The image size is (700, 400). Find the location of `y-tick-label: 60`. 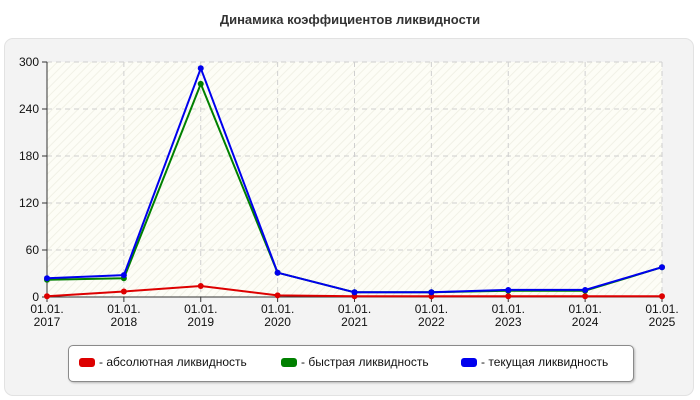

y-tick-label: 60 is located at coordinates (33, 250).